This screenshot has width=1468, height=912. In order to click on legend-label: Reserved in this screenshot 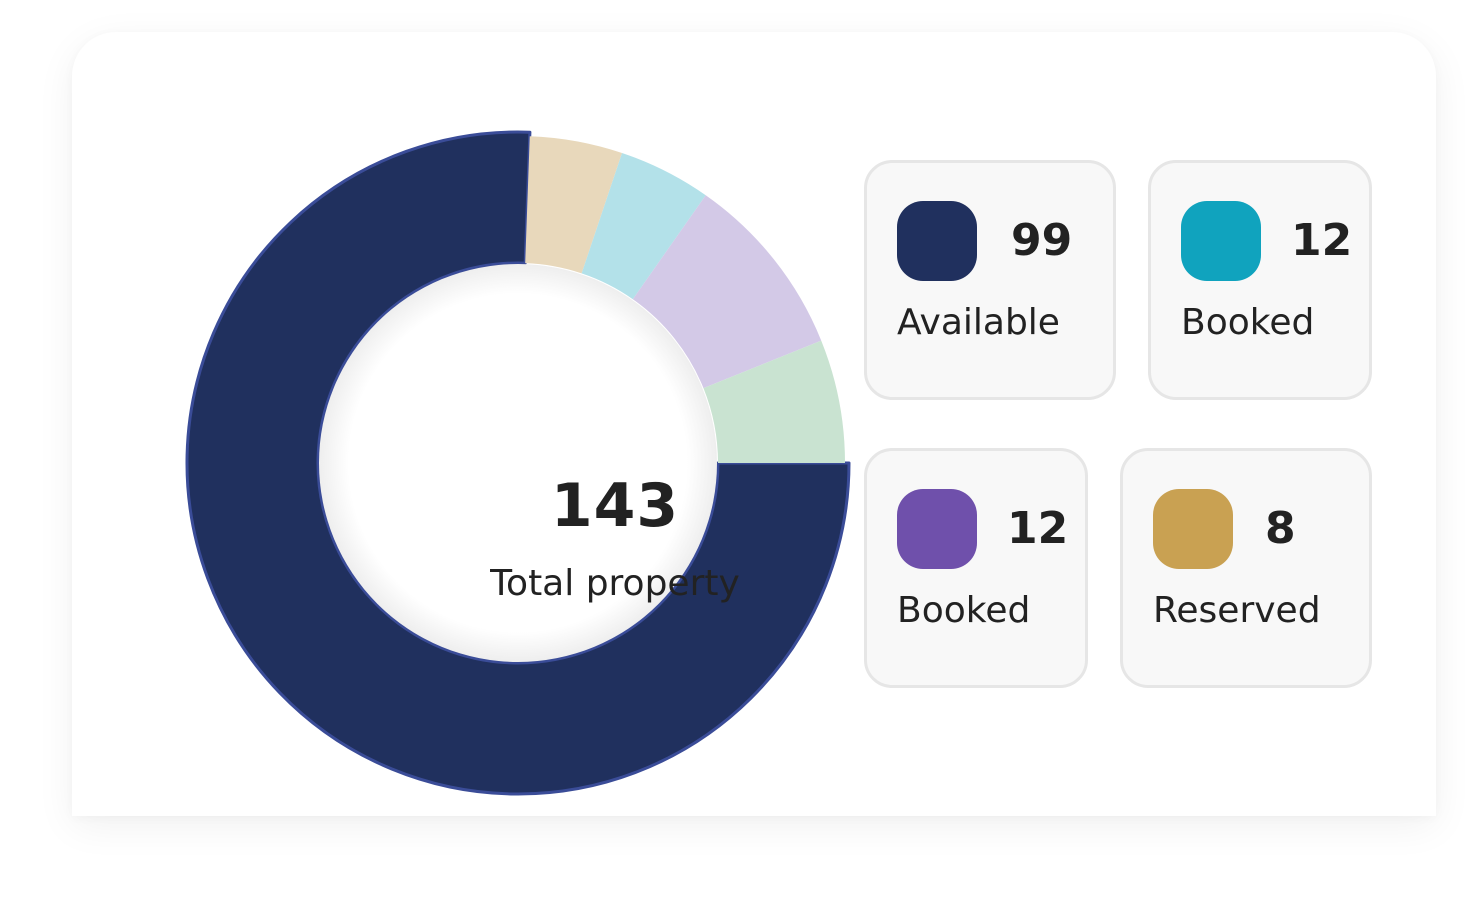, I will do `click(1237, 610)`.